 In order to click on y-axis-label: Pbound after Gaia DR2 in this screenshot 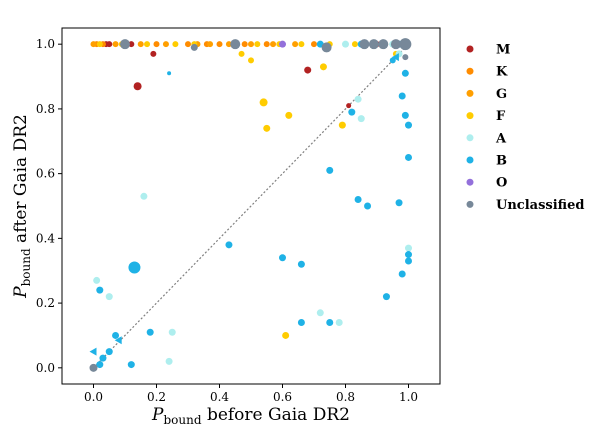, I will do `click(22, 206)`.